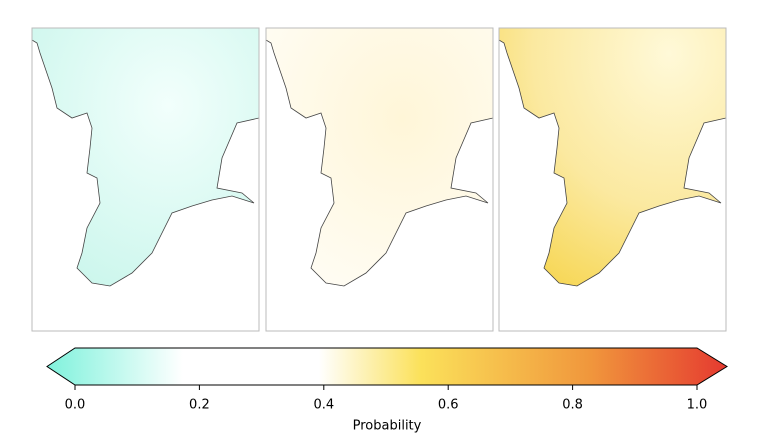  What do you see at coordinates (387, 426) in the screenshot?
I see `colorbar-label: Probability` at bounding box center [387, 426].